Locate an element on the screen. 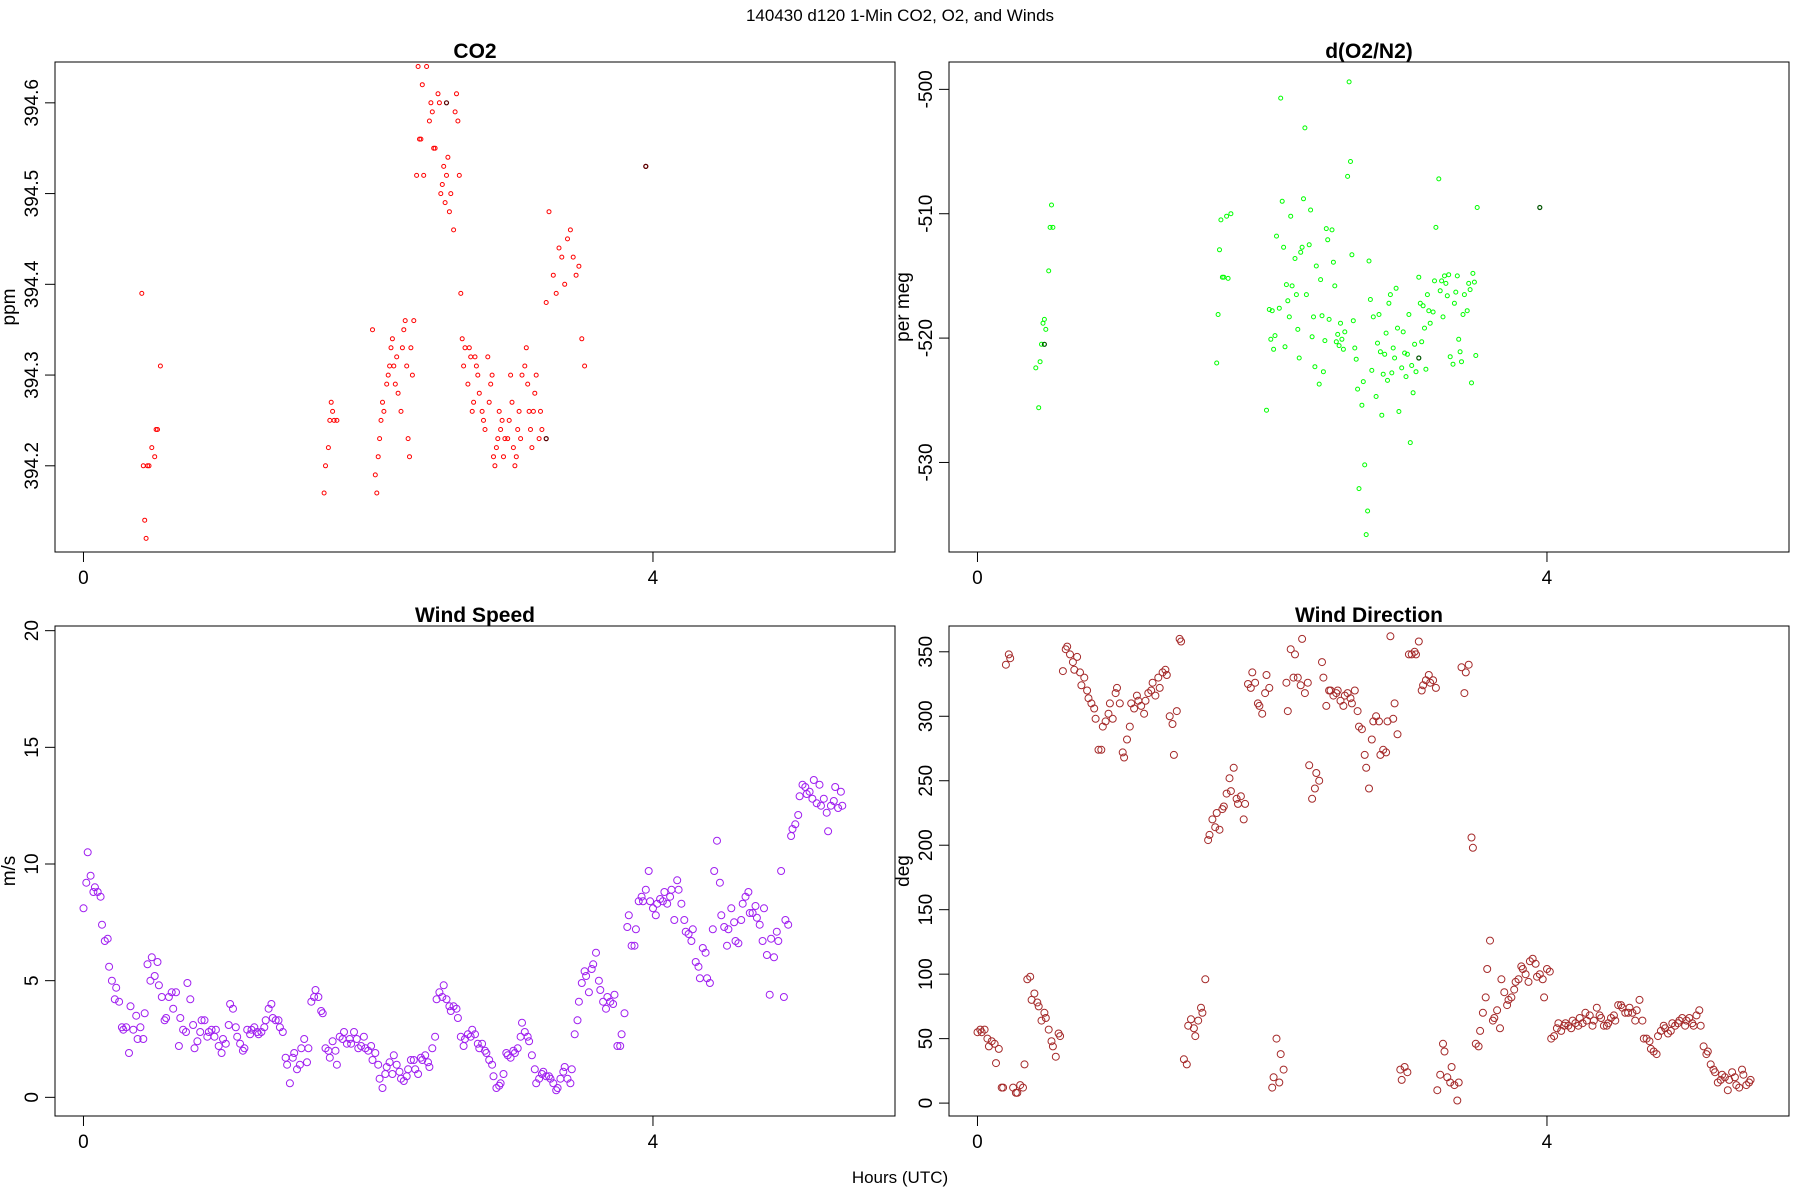  co2-highlight-point is located at coordinates (546, 439).